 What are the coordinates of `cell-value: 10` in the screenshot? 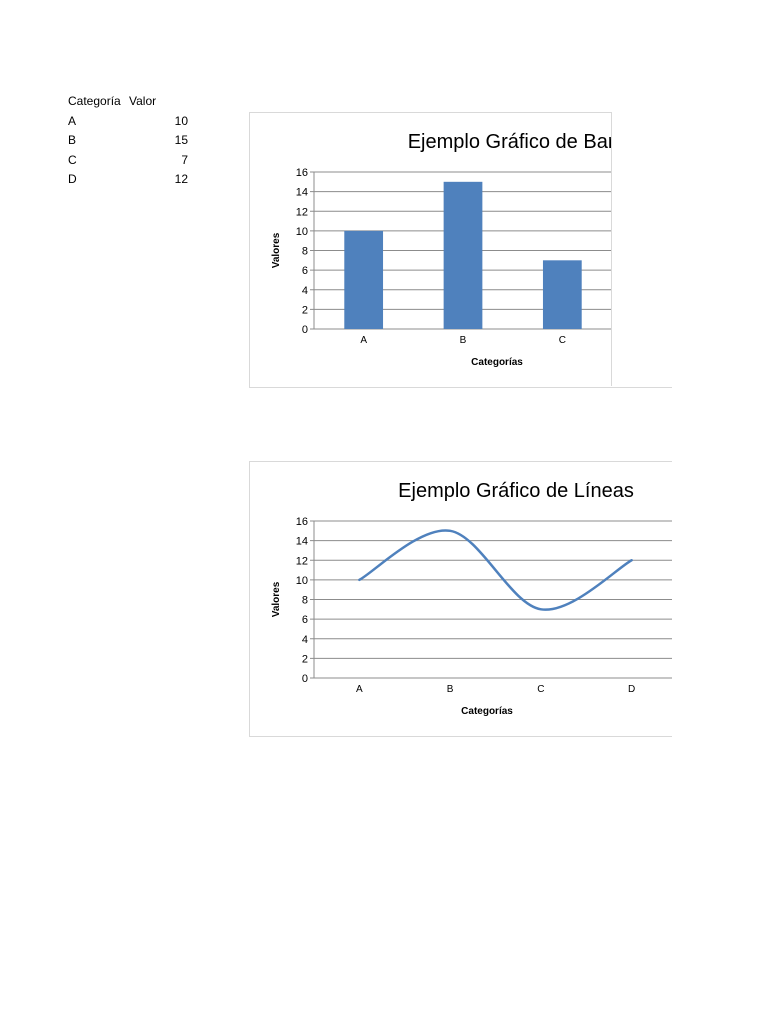 It's located at (181, 120).